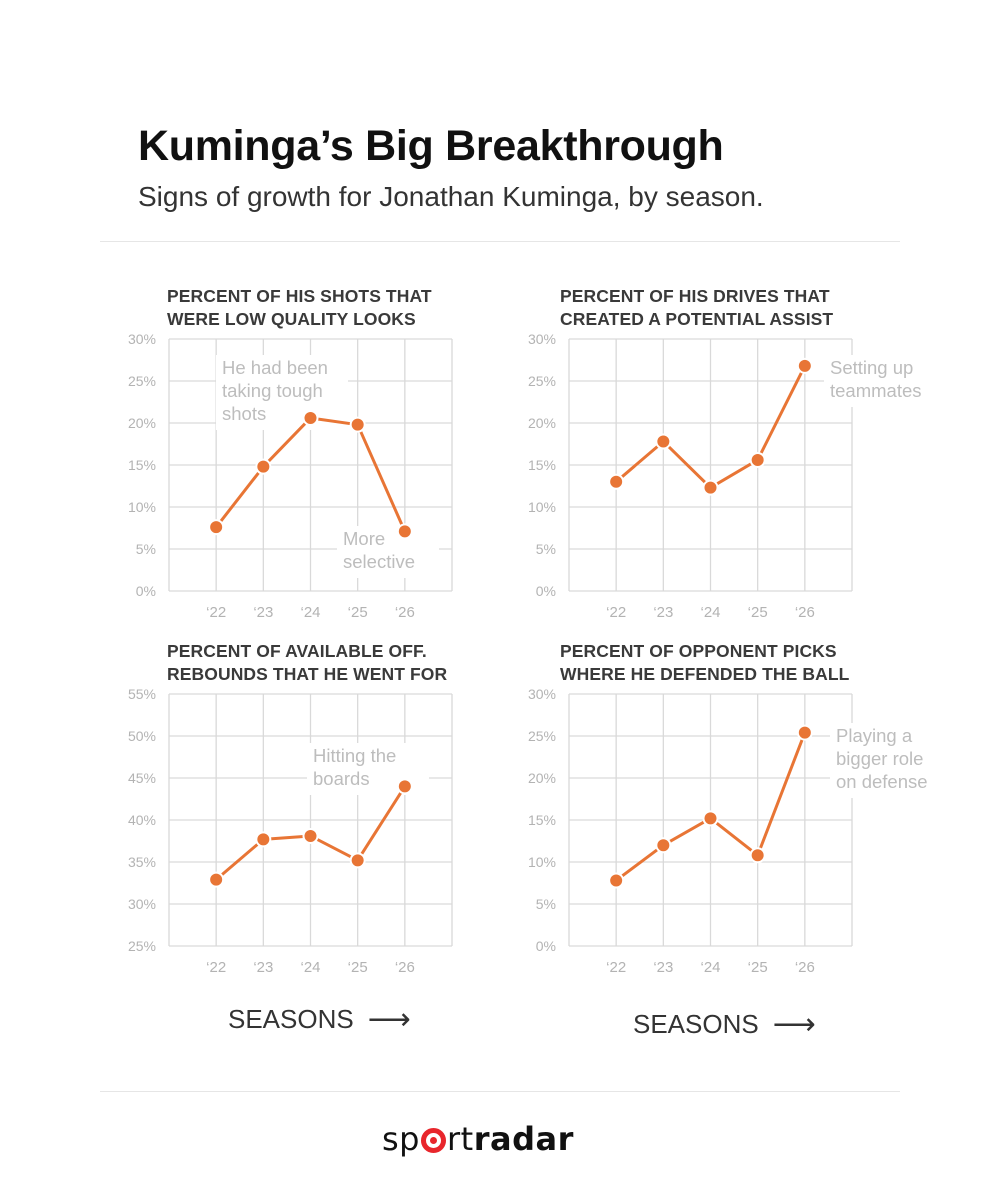 The width and height of the screenshot is (1000, 1200). What do you see at coordinates (291, 1019) in the screenshot?
I see `seasons-text-left: SEASONS` at bounding box center [291, 1019].